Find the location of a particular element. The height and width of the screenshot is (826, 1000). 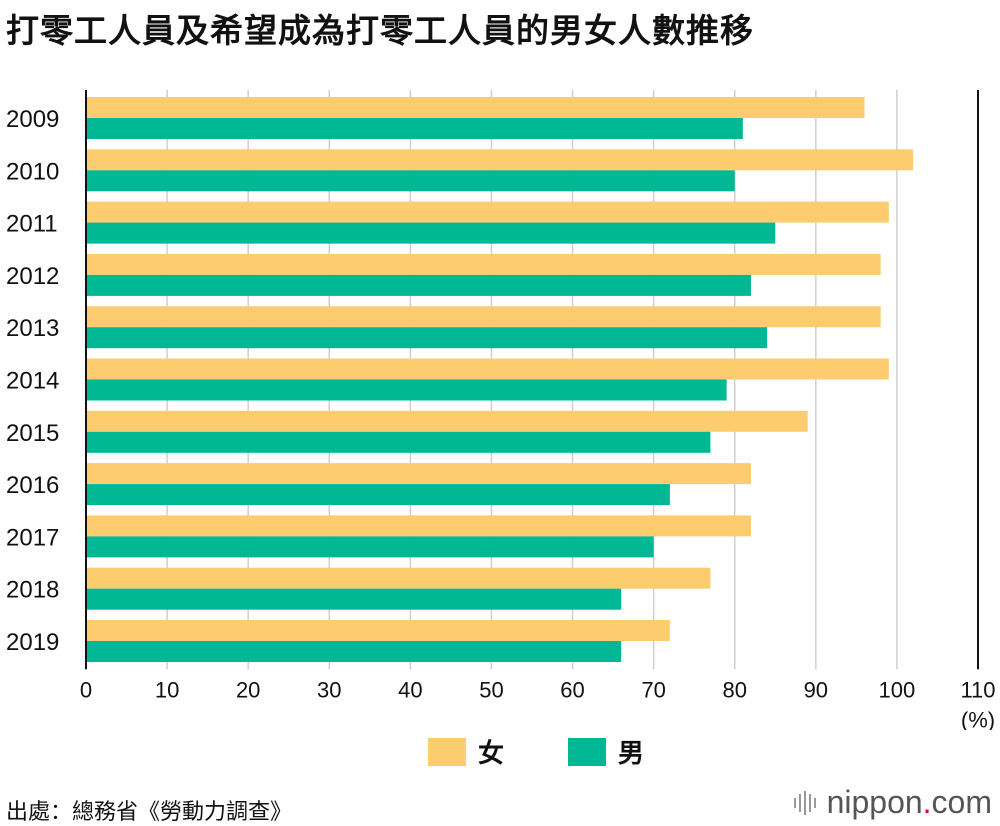

brand-name: nippon is located at coordinates (874, 802).